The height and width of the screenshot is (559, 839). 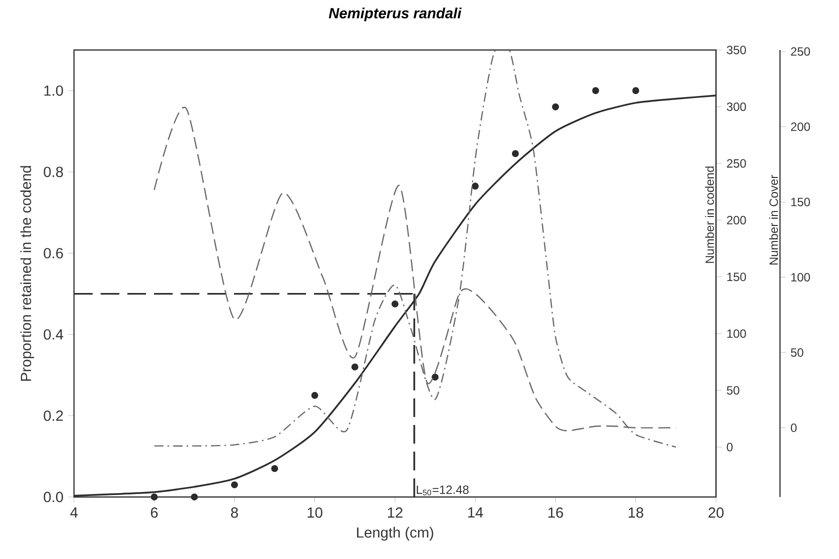 I want to click on y2-tick-label: 50, so click(x=733, y=390).